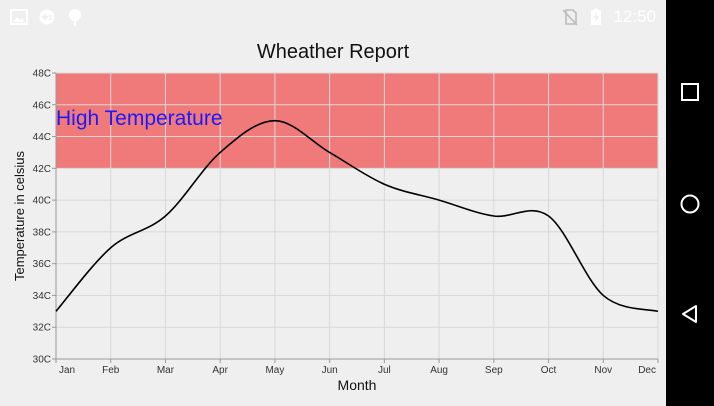 This screenshot has height=406, width=714. Describe the element at coordinates (42, 328) in the screenshot. I see `y-tick-label: 32C` at that location.